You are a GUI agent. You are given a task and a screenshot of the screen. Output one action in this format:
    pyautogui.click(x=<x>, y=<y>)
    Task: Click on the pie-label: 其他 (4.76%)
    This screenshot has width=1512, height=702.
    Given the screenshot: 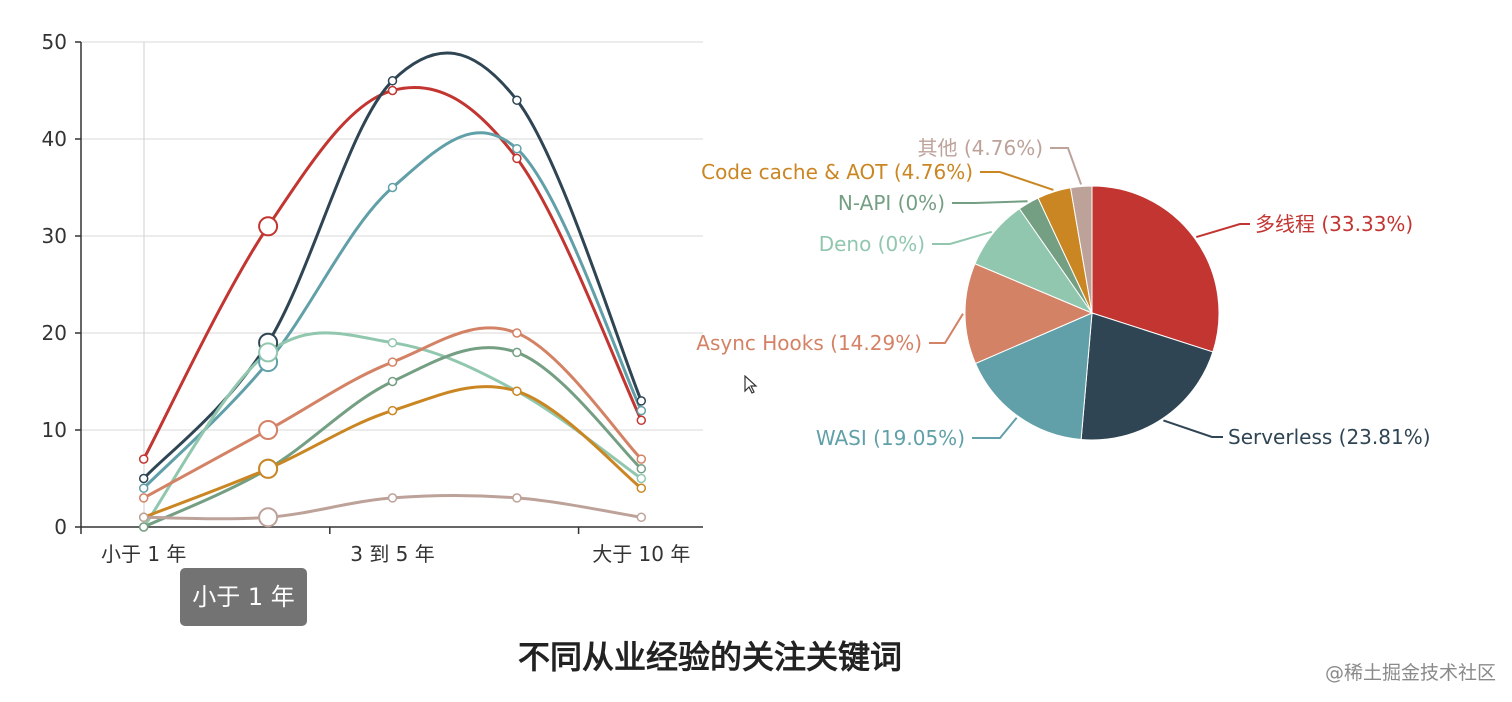 What is the action you would take?
    pyautogui.click(x=981, y=148)
    